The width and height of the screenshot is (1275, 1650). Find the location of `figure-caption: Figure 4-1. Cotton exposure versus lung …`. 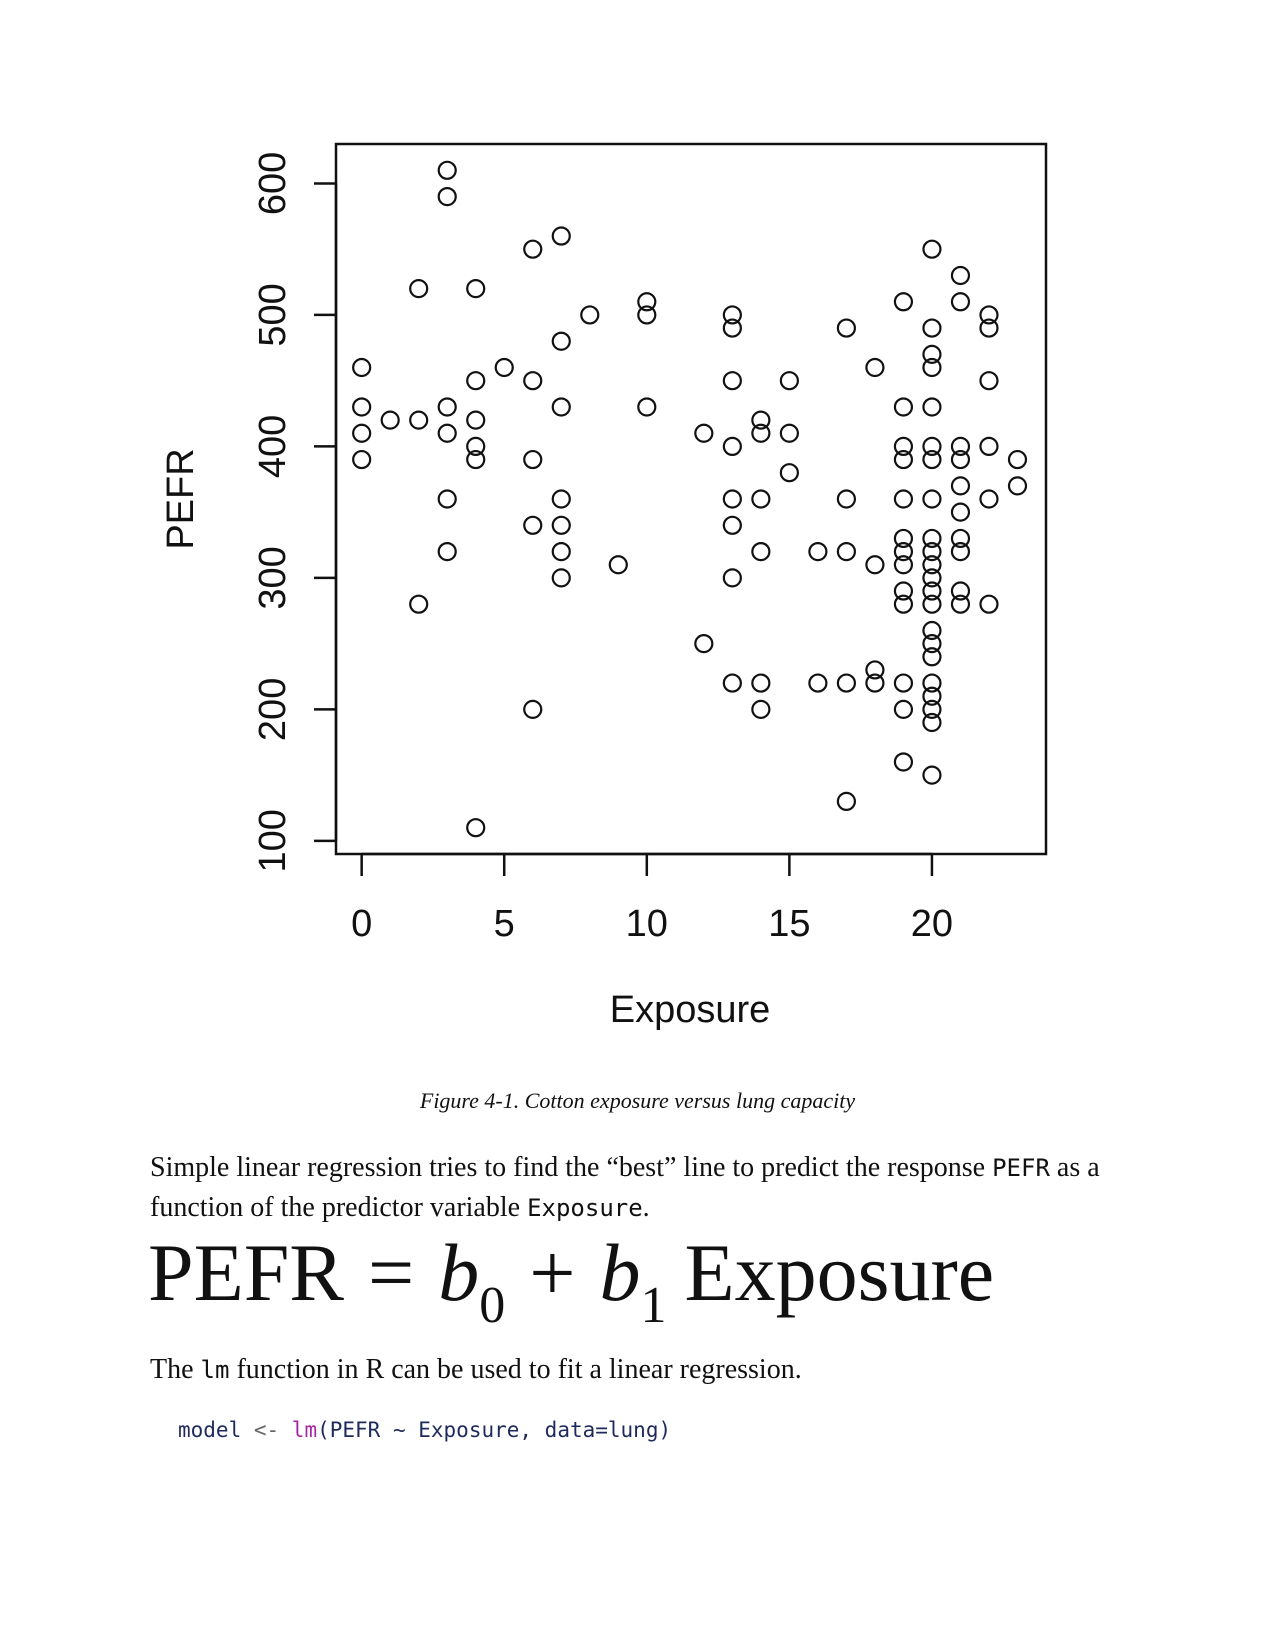

figure-caption: Figure 4-1. Cotton exposure versus lung … is located at coordinates (637, 1100).